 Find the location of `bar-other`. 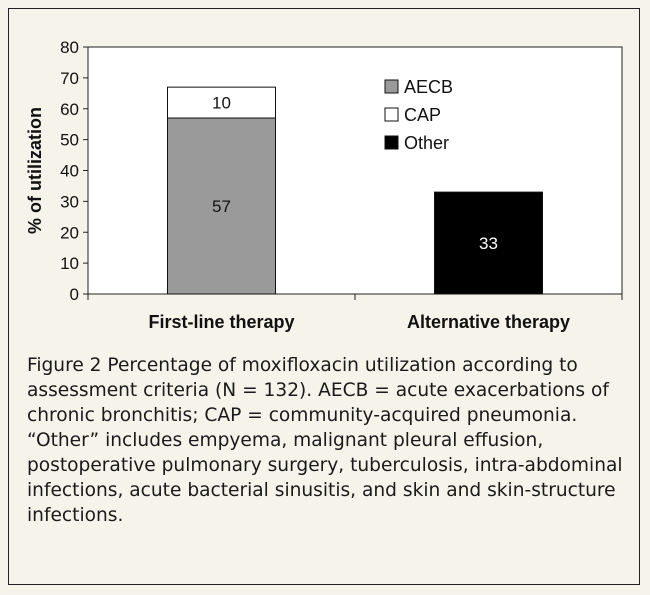

bar-other is located at coordinates (488, 243).